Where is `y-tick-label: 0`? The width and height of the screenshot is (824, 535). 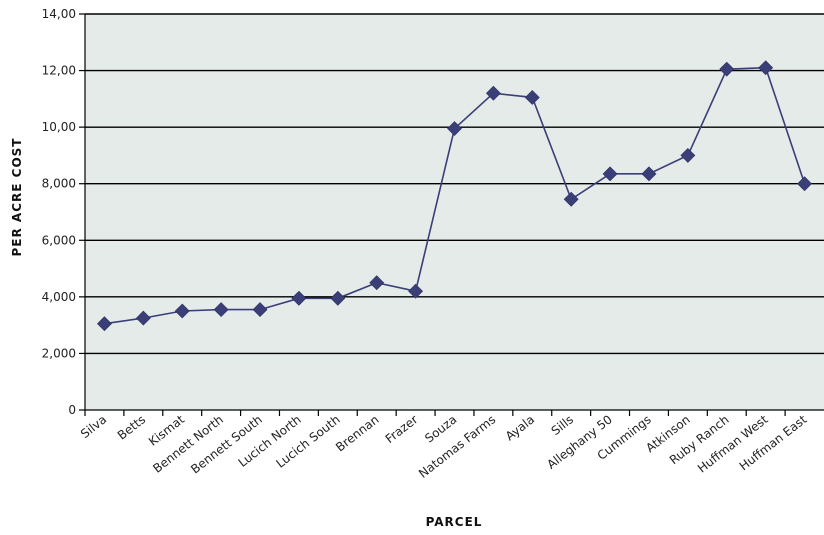
y-tick-label: 0 is located at coordinates (72, 410).